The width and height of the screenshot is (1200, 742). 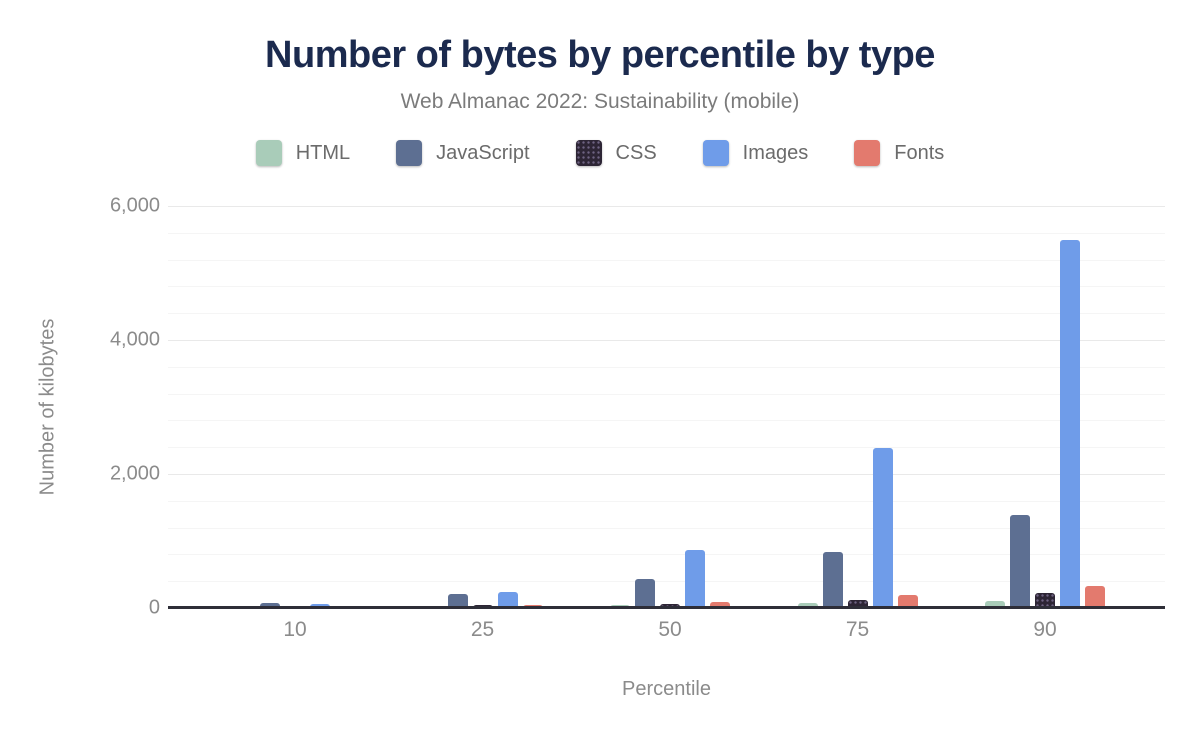 I want to click on legend-swatch-css, so click(x=588, y=153).